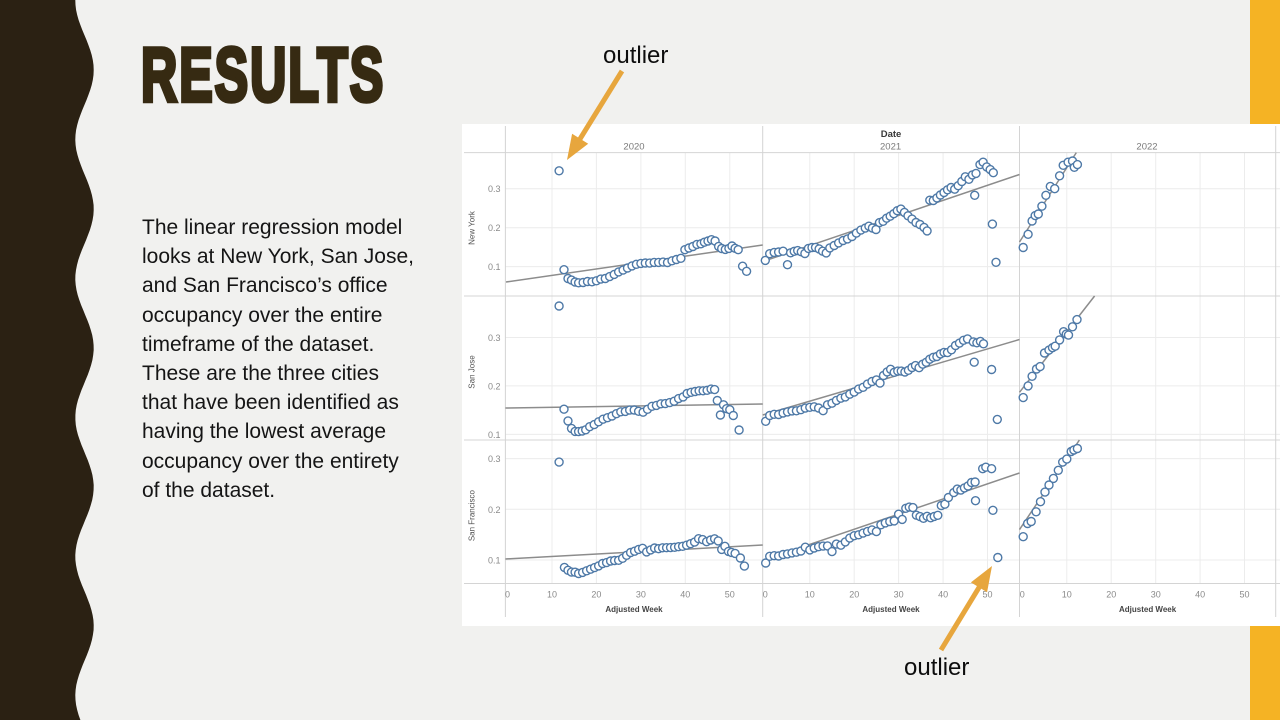  I want to click on svg-text: 2020, so click(633, 147).